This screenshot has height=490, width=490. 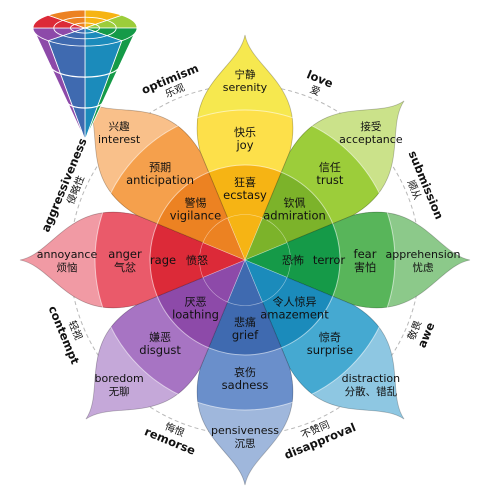 I want to click on middle-label-zh-disgust: 嫌恶, so click(x=160, y=337).